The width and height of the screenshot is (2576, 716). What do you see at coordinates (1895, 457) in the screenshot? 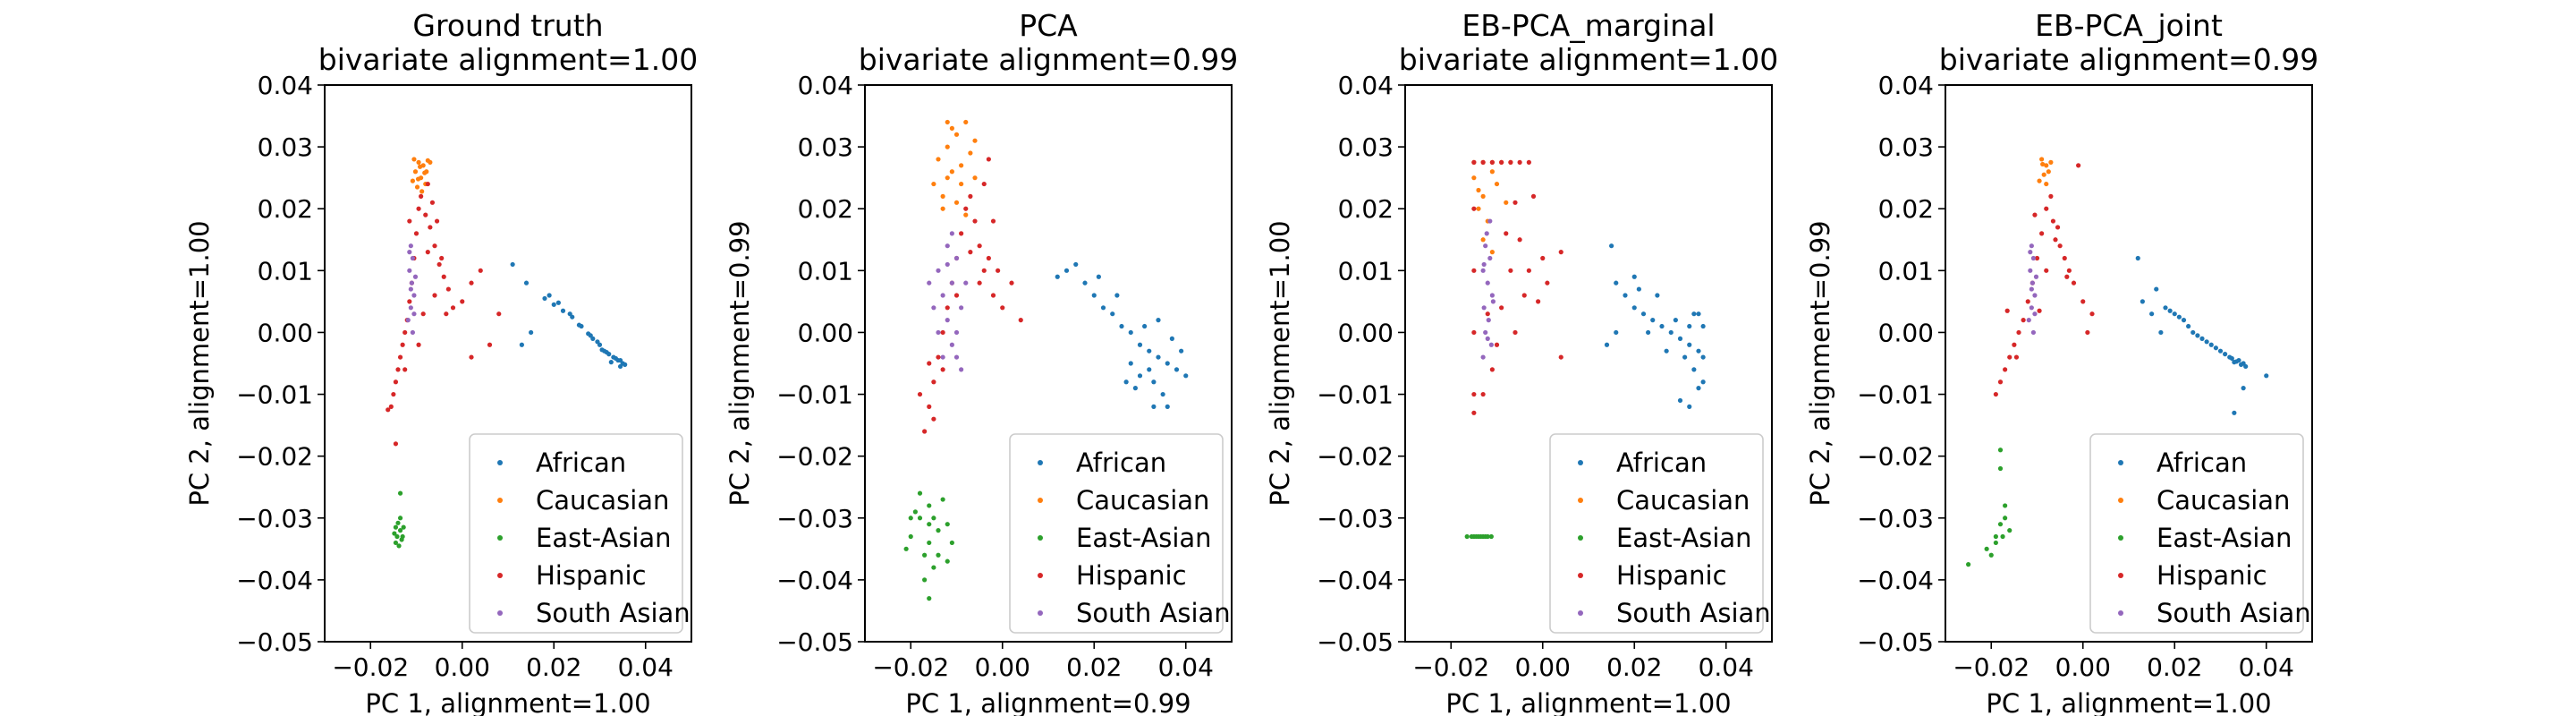
I see `y-tick-label: −0.02` at bounding box center [1895, 457].